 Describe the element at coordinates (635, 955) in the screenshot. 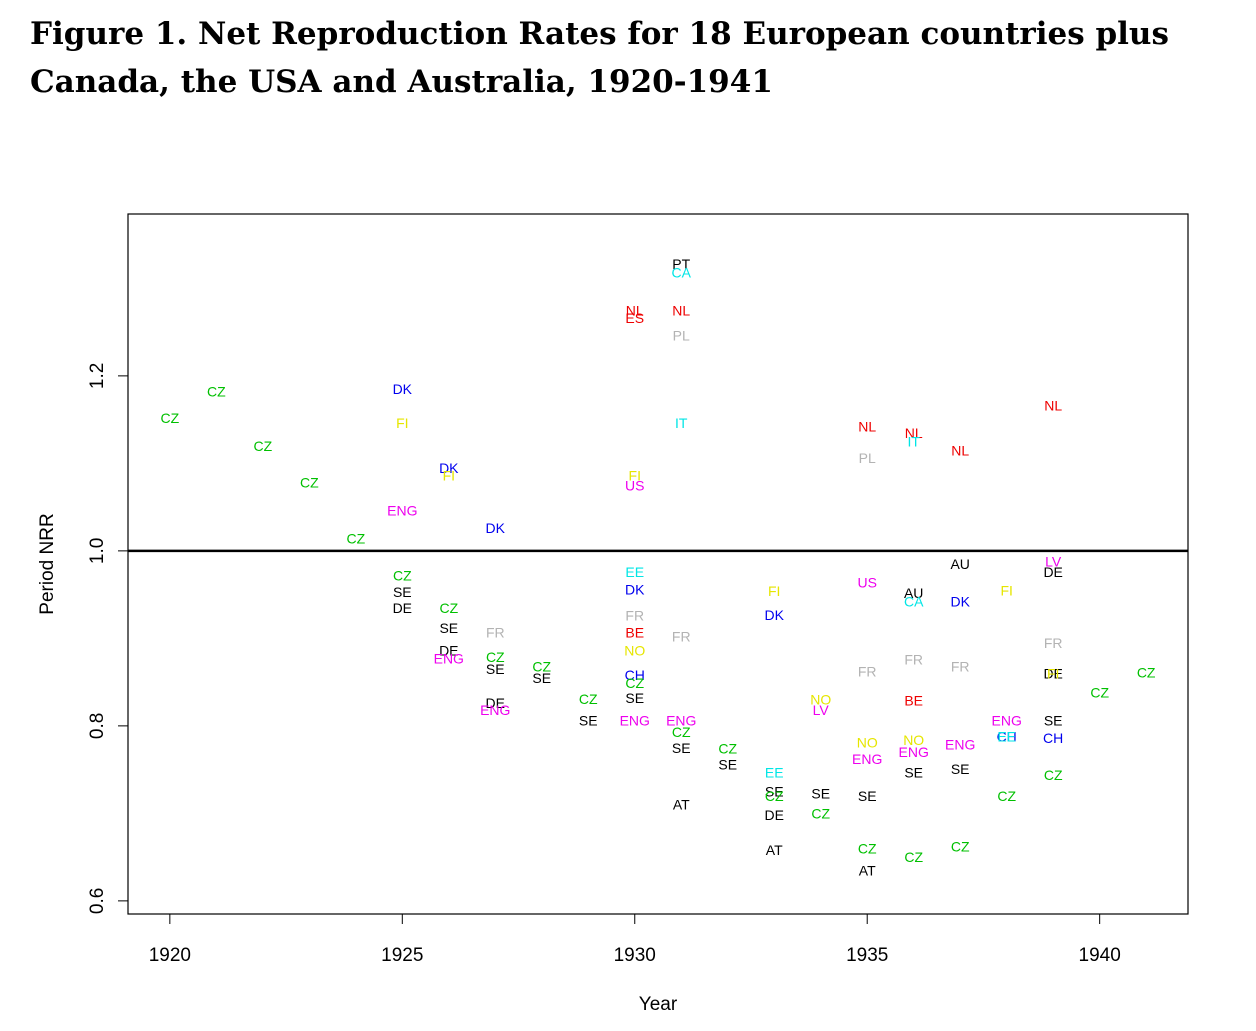

I see `x-tick-label: 1930` at that location.